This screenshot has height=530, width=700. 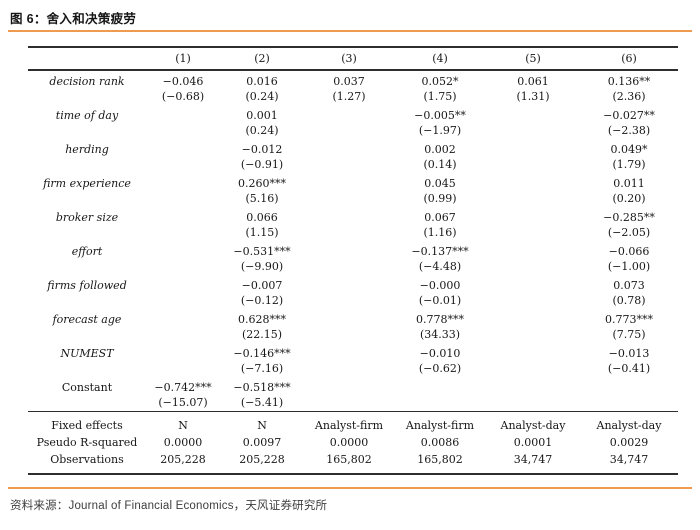 What do you see at coordinates (629, 285) in the screenshot?
I see `coefficient-cell: 0.073` at bounding box center [629, 285].